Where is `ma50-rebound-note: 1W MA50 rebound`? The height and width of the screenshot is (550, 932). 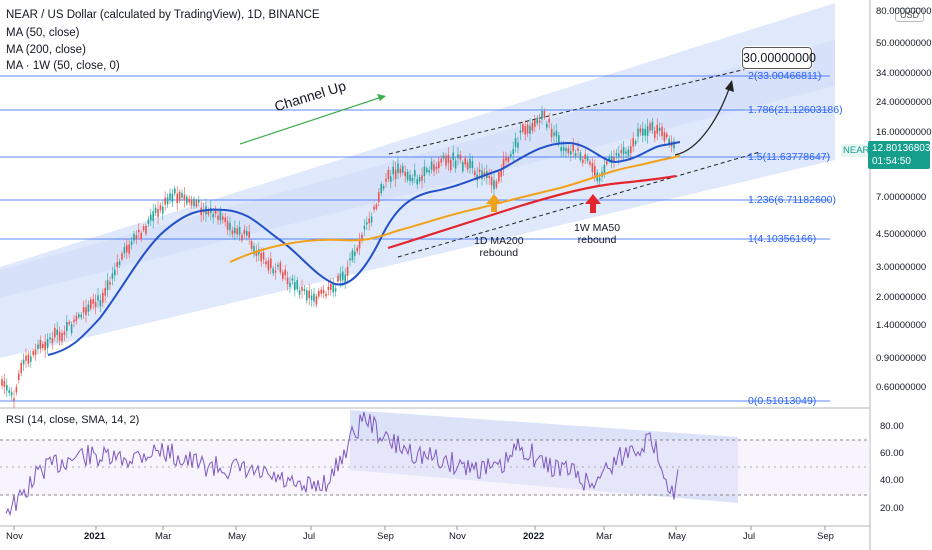
ma50-rebound-note: 1W MA50 rebound is located at coordinates (597, 234).